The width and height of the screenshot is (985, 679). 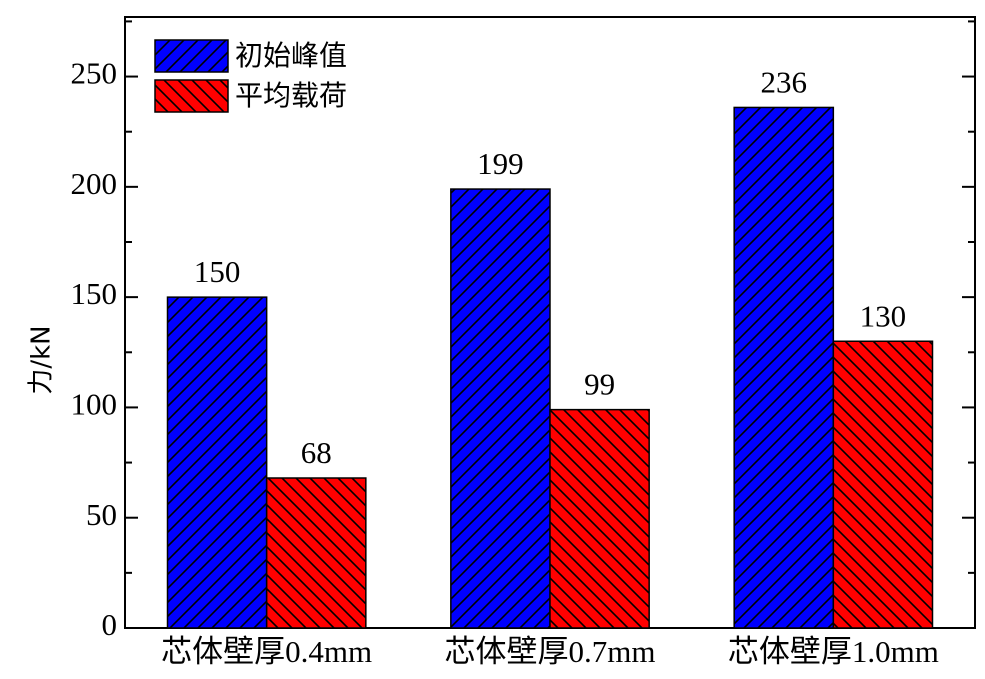 I want to click on x-tick-label: 芯体壁厚1.0mm, so click(x=833, y=651).